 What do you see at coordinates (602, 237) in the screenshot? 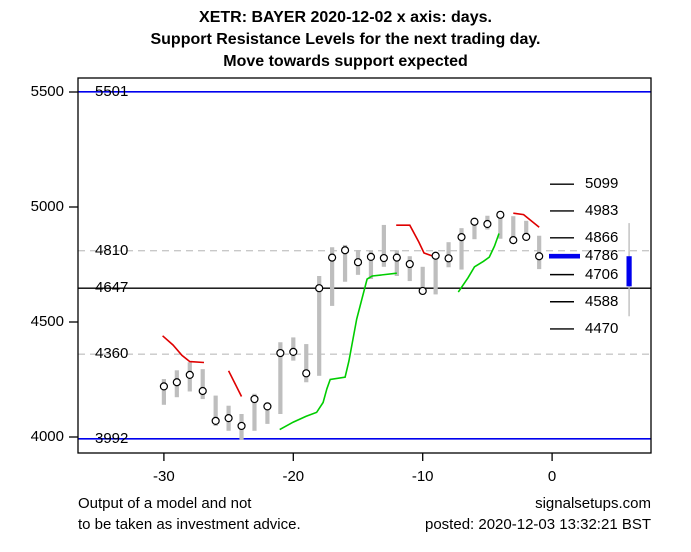
I see `level-label-right-4866: 4866` at bounding box center [602, 237].